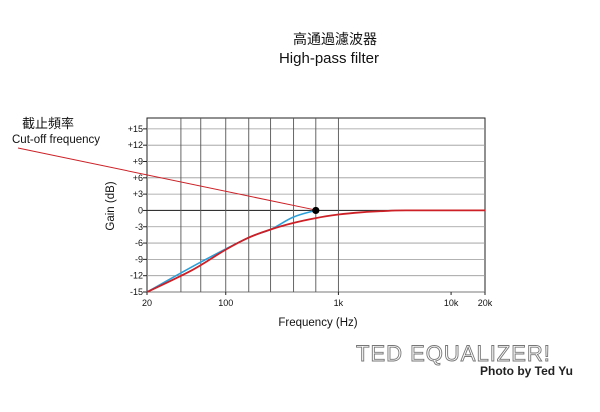 This screenshot has height=412, width=600. What do you see at coordinates (316, 210) in the screenshot?
I see `cutoff-marker` at bounding box center [316, 210].